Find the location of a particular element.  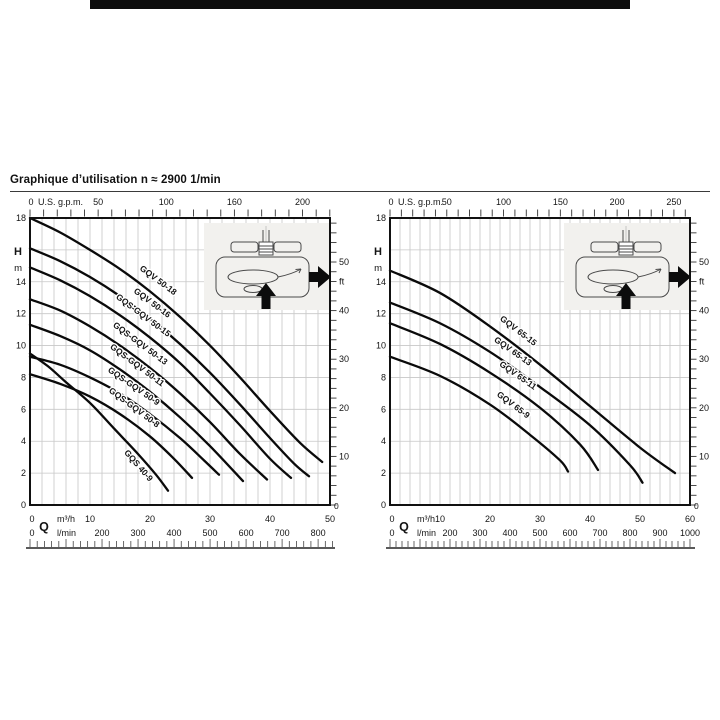

head-m-tick-label: 8 is located at coordinates (383, 377).